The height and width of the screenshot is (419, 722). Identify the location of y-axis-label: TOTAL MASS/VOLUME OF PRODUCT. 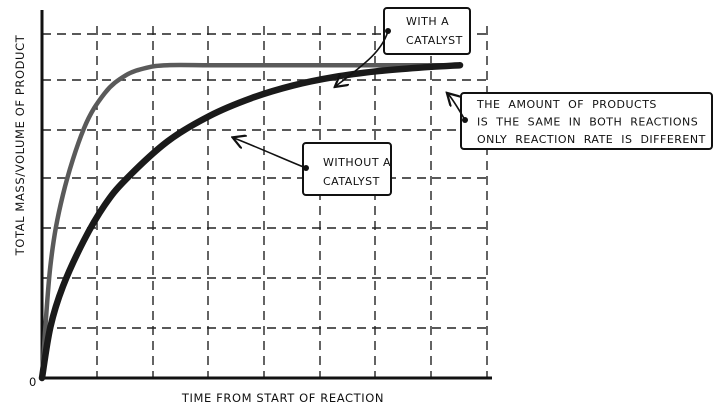
(20, 145).